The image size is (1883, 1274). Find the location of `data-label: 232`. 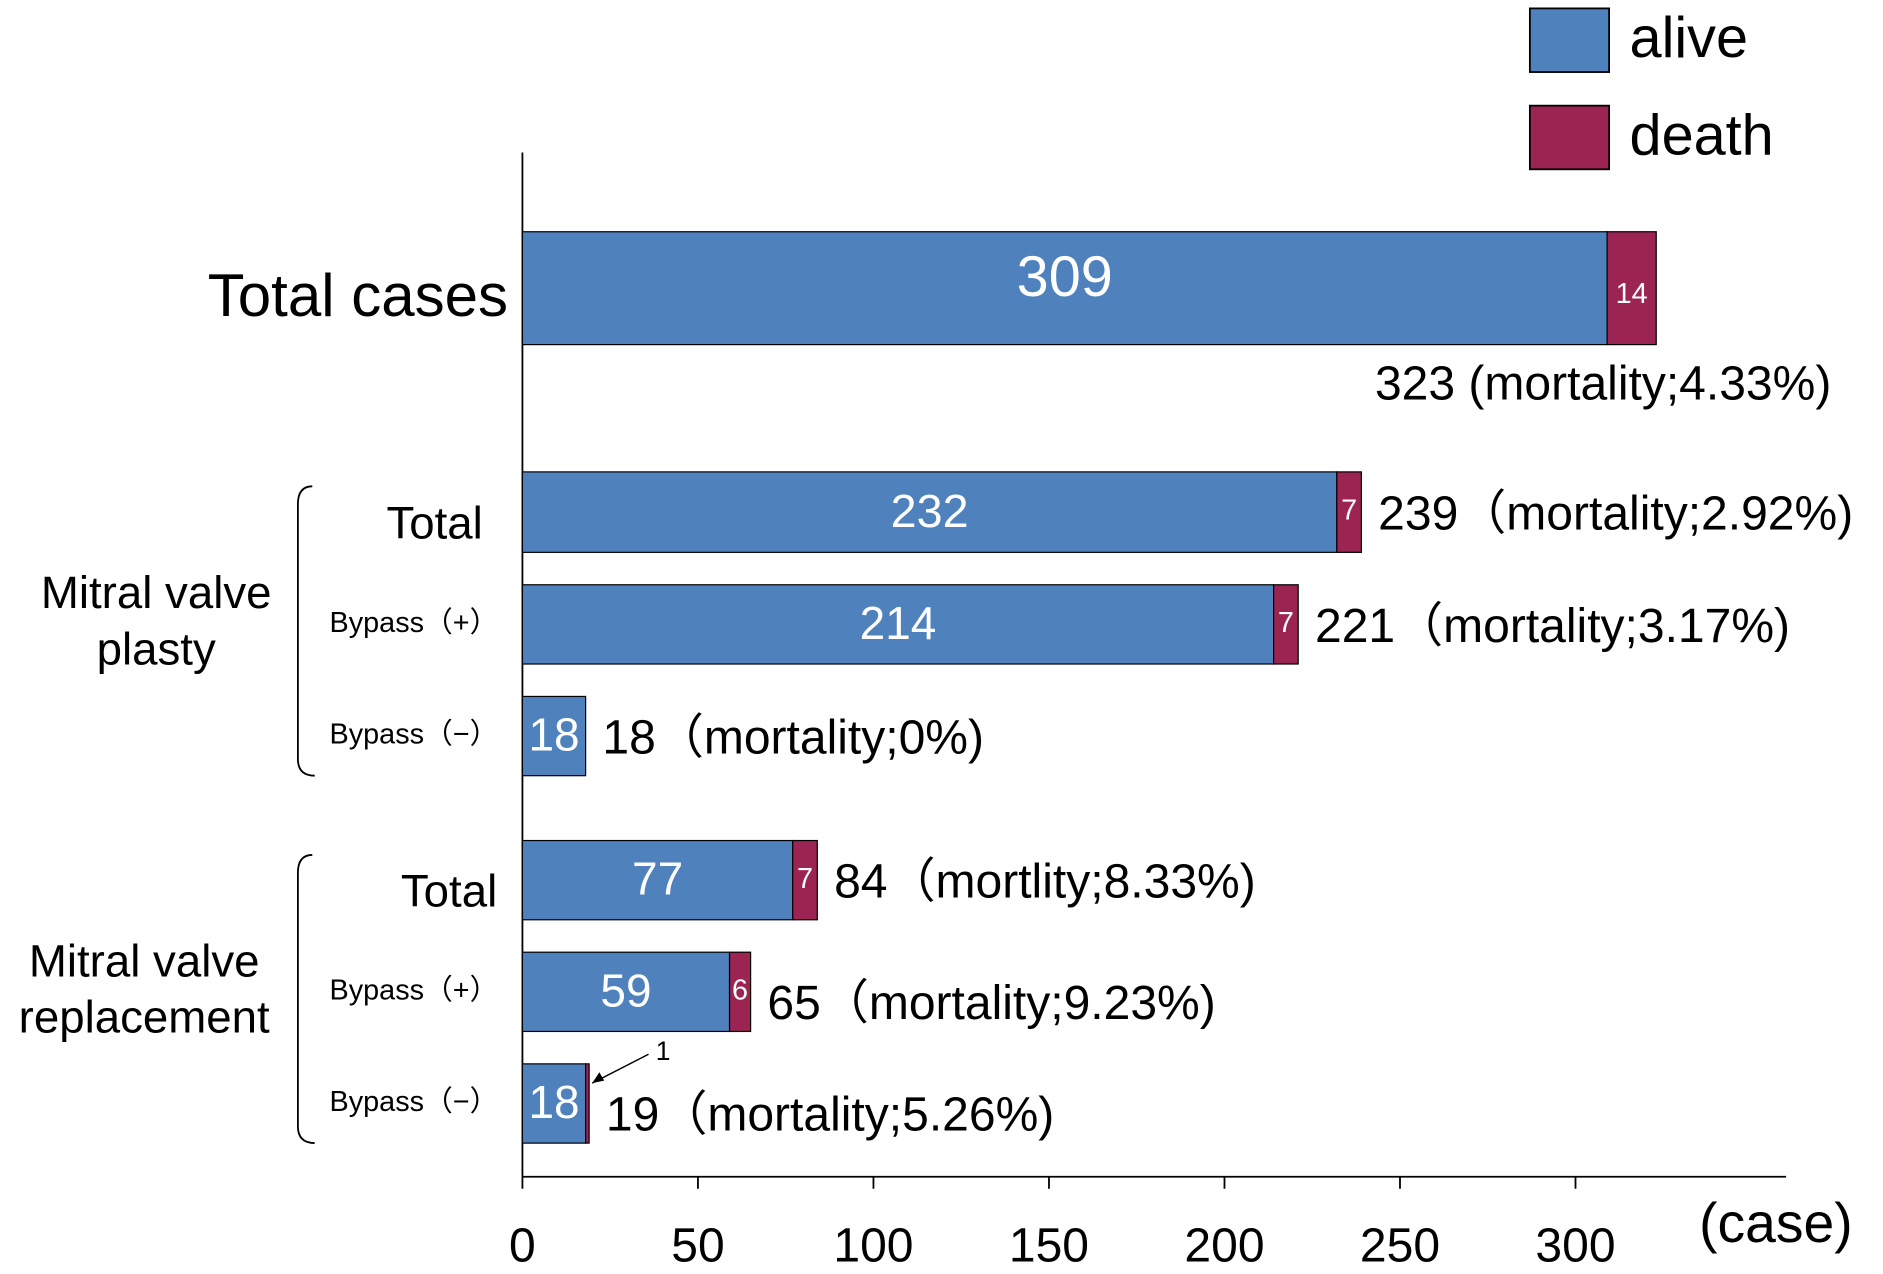

data-label: 232 is located at coordinates (930, 511).